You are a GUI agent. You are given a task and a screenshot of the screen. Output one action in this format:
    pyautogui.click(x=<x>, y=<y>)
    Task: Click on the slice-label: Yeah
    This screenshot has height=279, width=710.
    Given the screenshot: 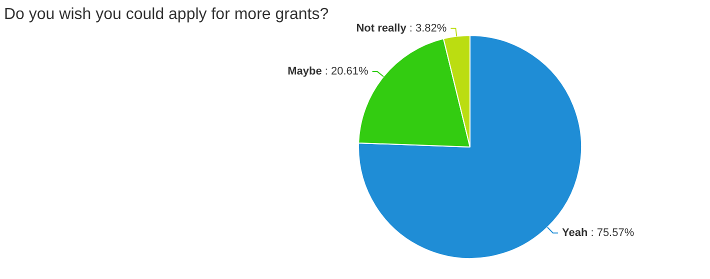 What is the action you would take?
    pyautogui.click(x=575, y=233)
    